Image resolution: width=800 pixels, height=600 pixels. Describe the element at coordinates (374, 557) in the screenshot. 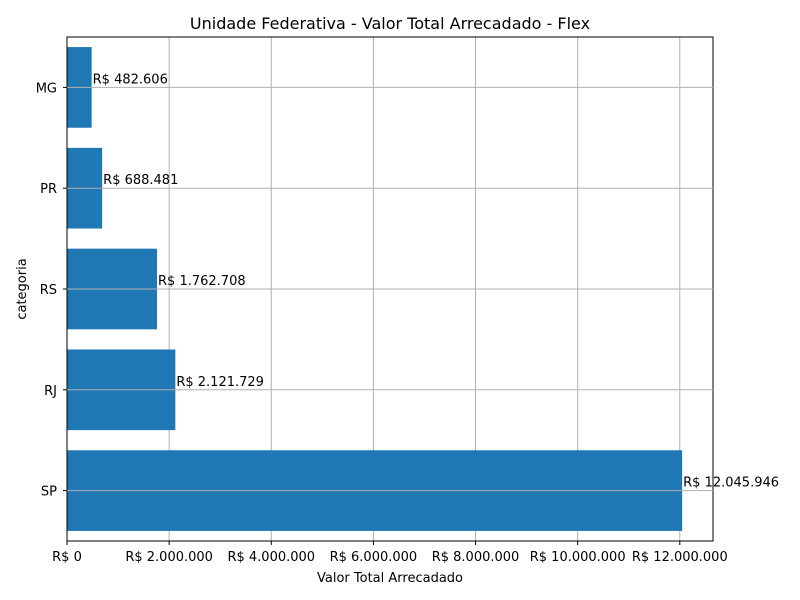

I see `x-tick-label: R$ 6.000.000` at that location.